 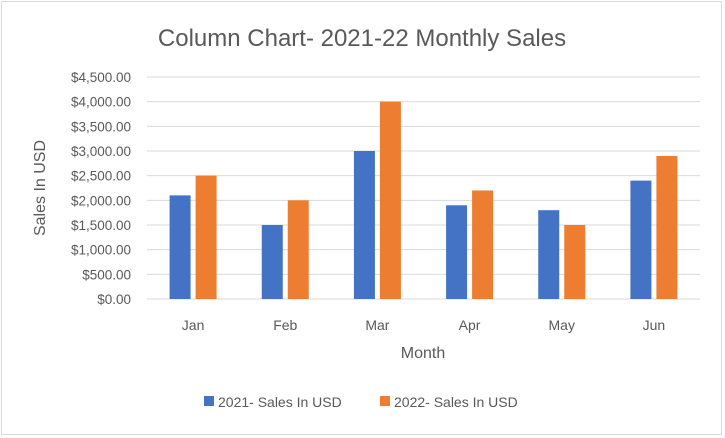 What do you see at coordinates (298, 249) in the screenshot?
I see `bar-2-feb` at bounding box center [298, 249].